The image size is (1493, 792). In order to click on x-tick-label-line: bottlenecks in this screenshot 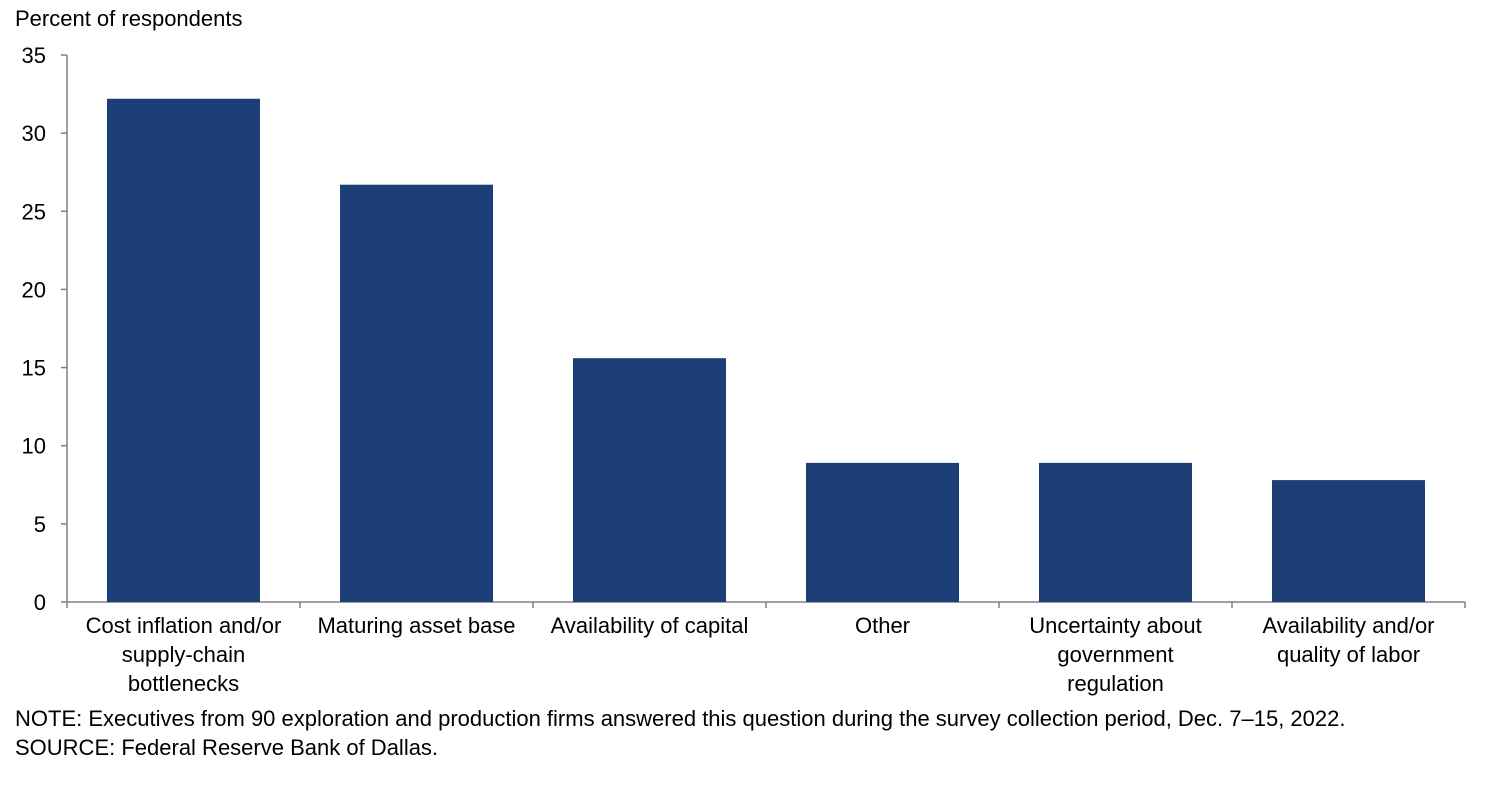, I will do `click(183, 683)`.